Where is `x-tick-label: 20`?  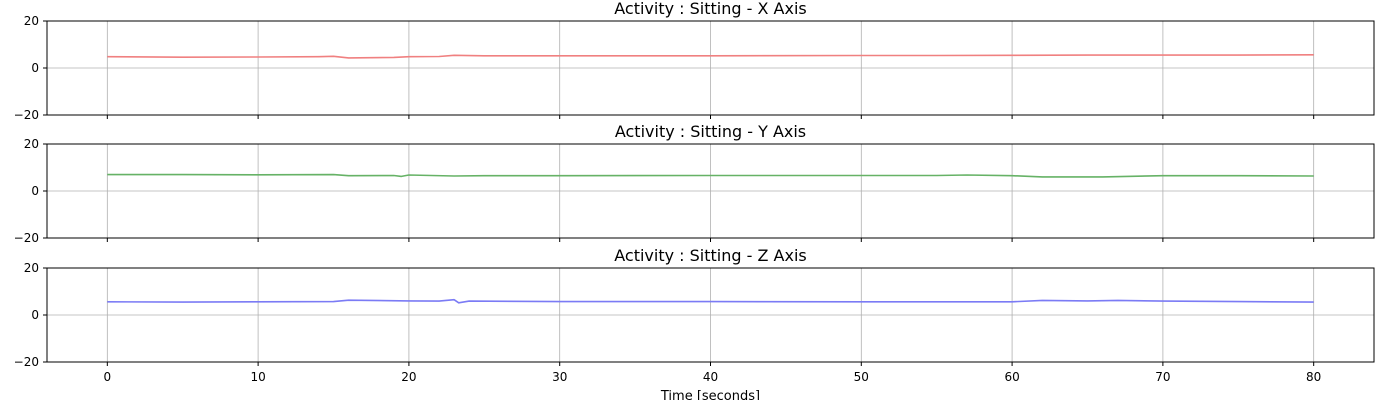 x-tick-label: 20 is located at coordinates (408, 377).